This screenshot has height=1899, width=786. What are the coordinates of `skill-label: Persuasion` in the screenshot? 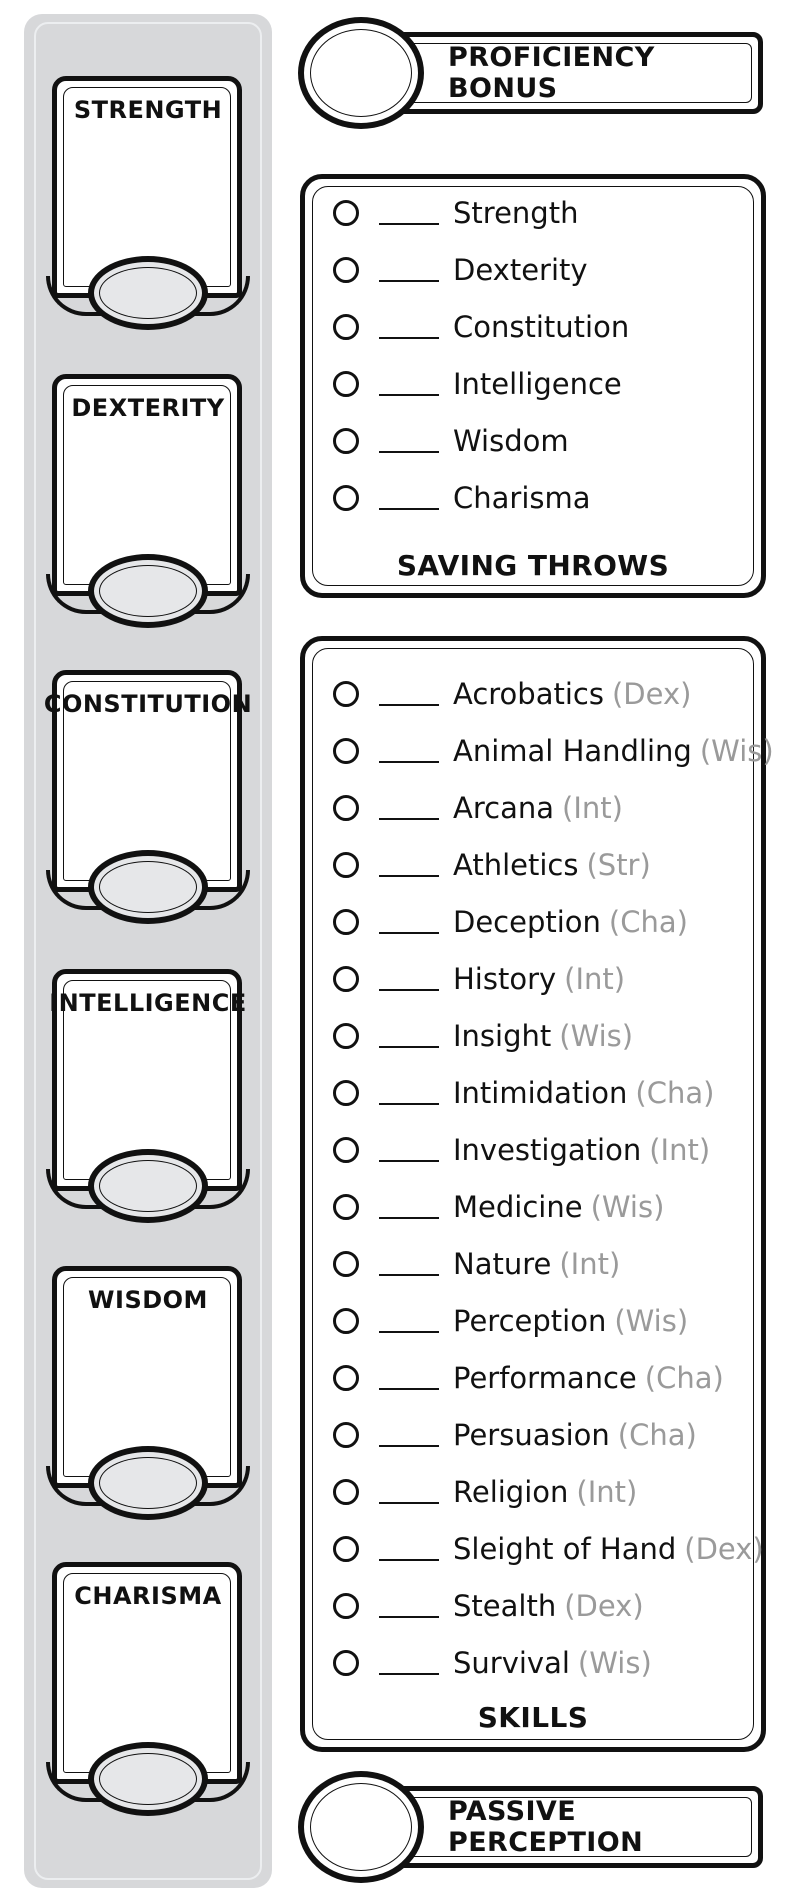 It's located at (531, 1434).